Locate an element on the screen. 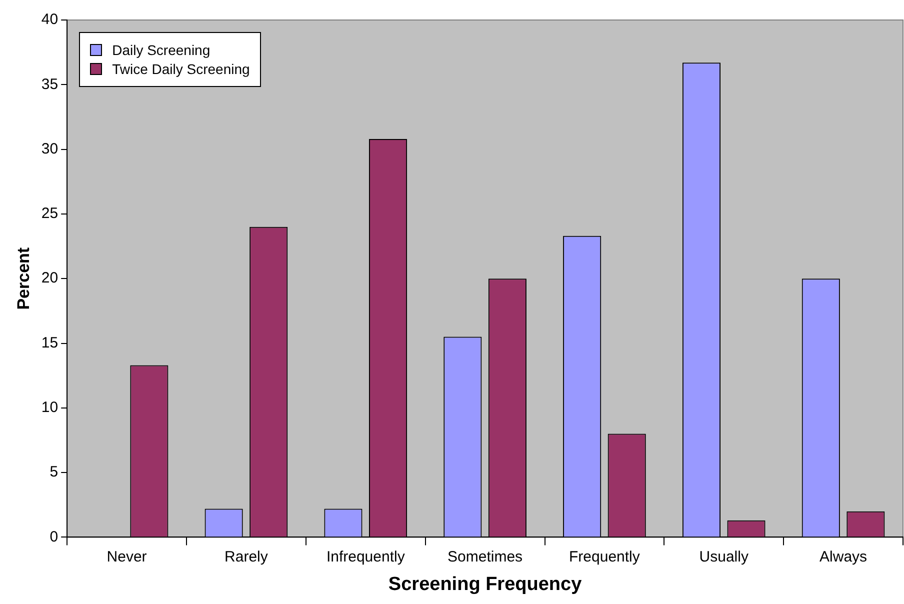 The width and height of the screenshot is (904, 604). x-tick-label: Frequently is located at coordinates (604, 557).